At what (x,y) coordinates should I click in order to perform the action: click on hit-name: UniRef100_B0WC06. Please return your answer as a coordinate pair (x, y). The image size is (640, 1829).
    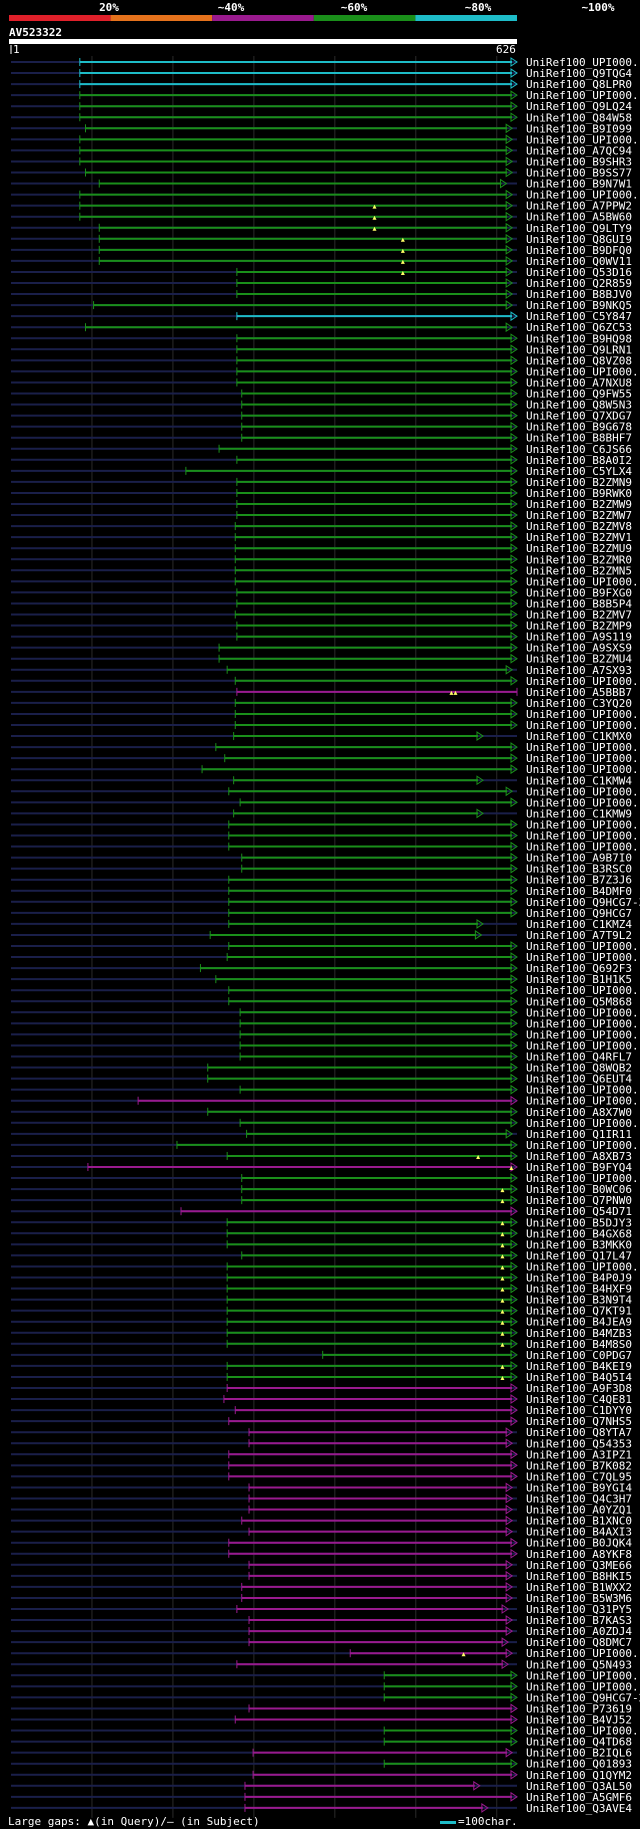
    Looking at the image, I should click on (579, 1189).